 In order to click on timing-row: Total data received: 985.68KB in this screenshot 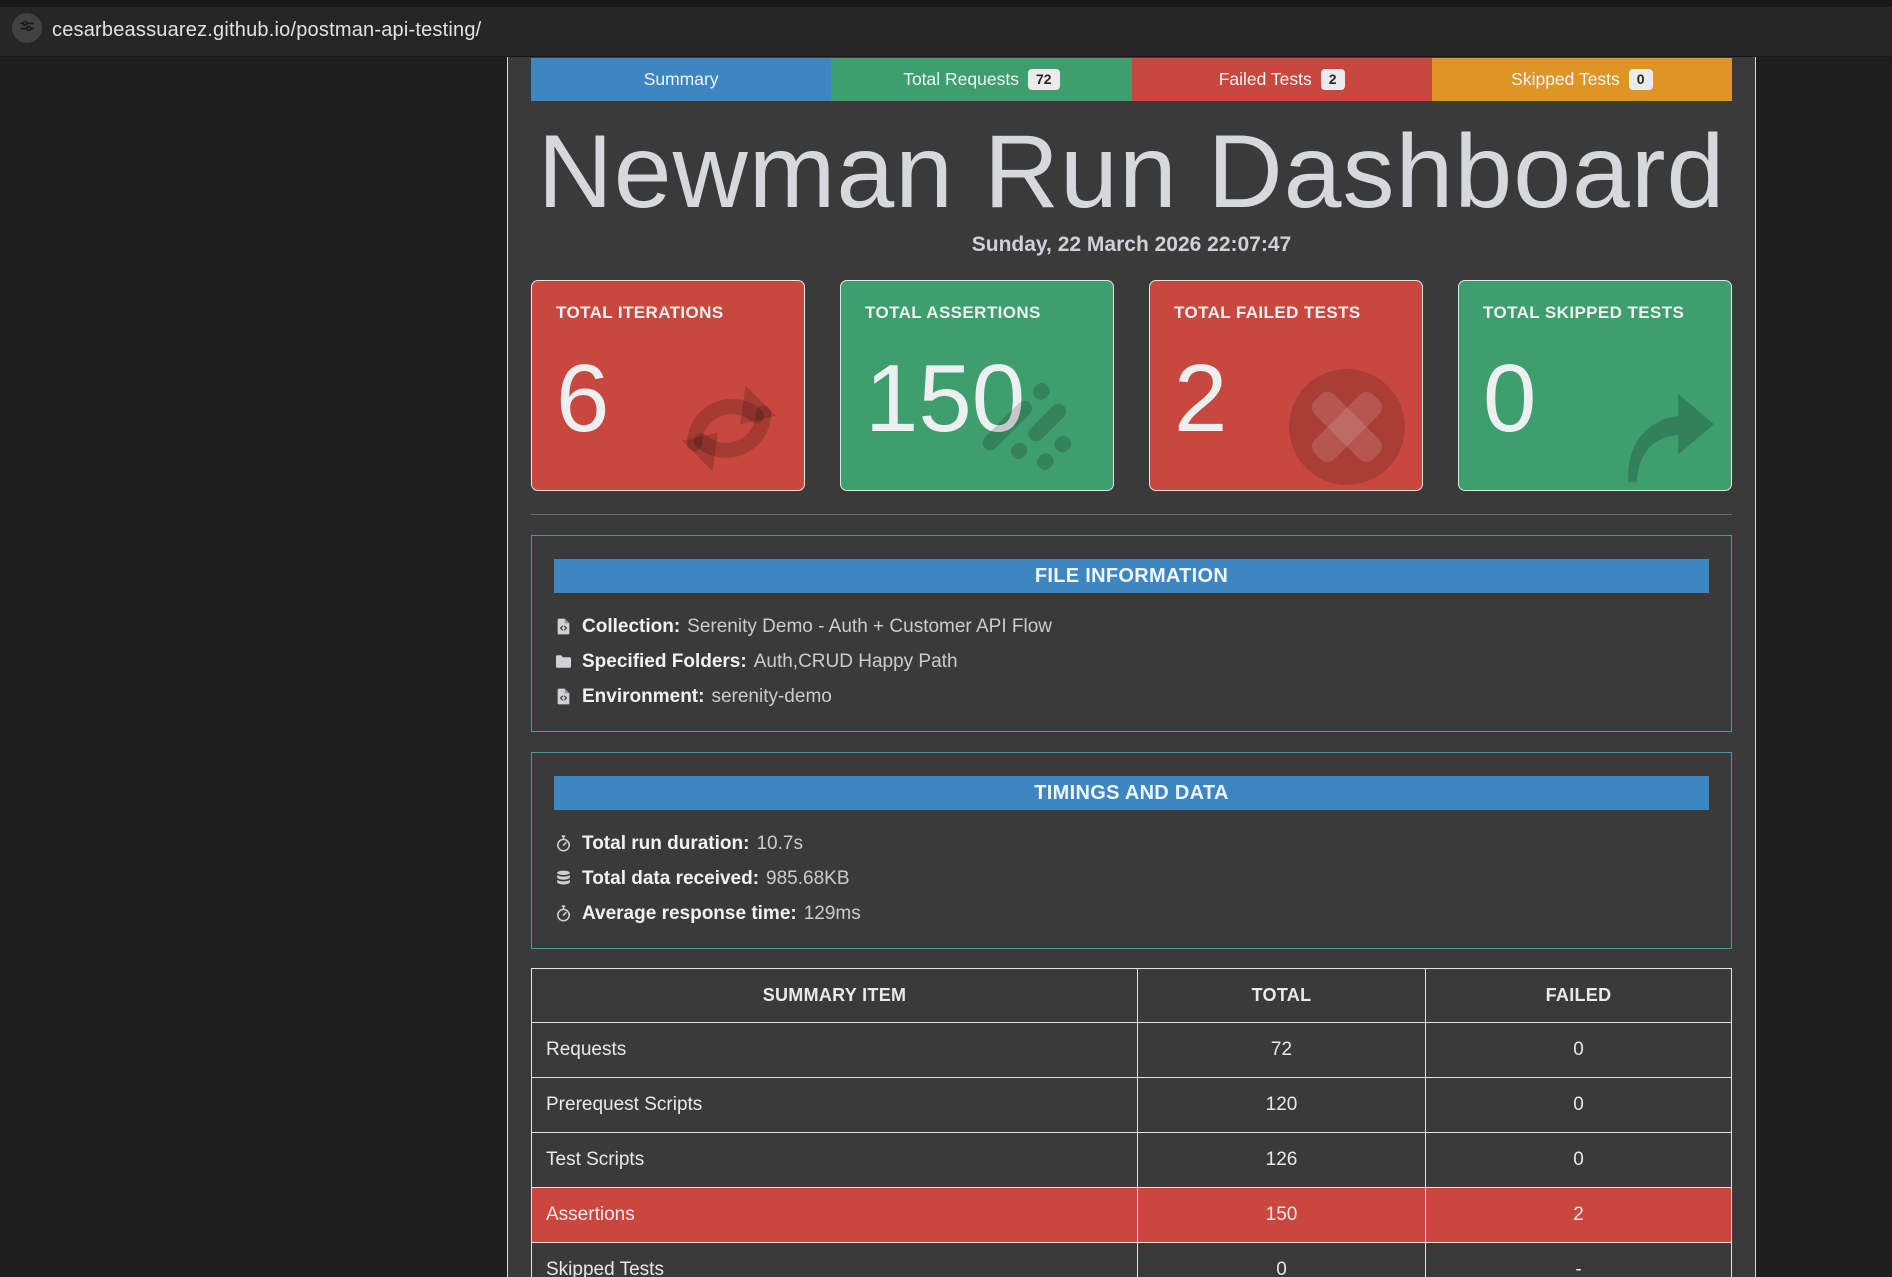, I will do `click(1131, 878)`.